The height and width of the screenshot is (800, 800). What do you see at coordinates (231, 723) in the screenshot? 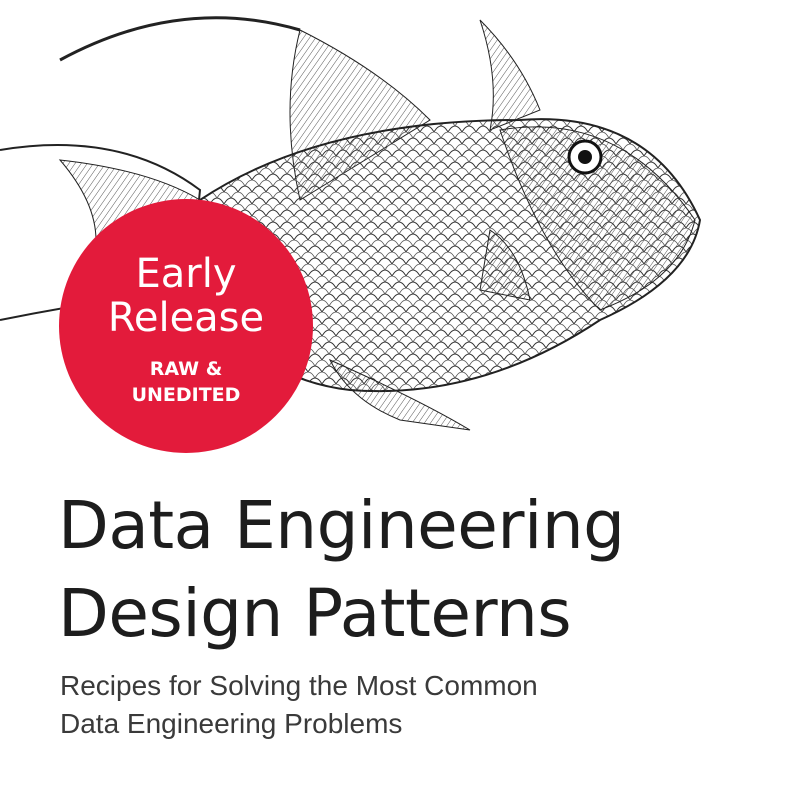
I see `book-subtitle-line-2: Data Engineering Problems` at bounding box center [231, 723].